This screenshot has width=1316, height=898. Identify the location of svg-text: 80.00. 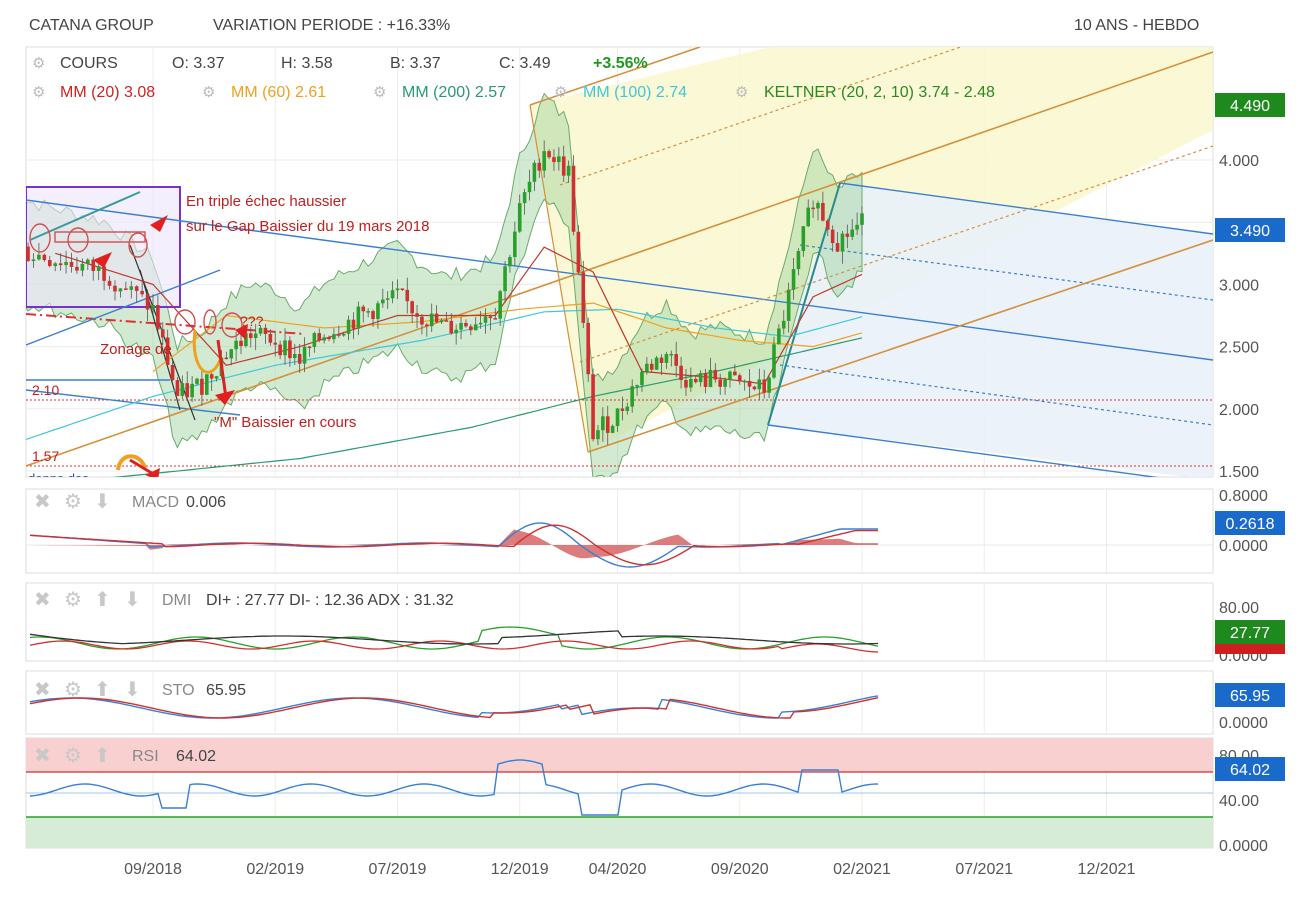
(1239, 608).